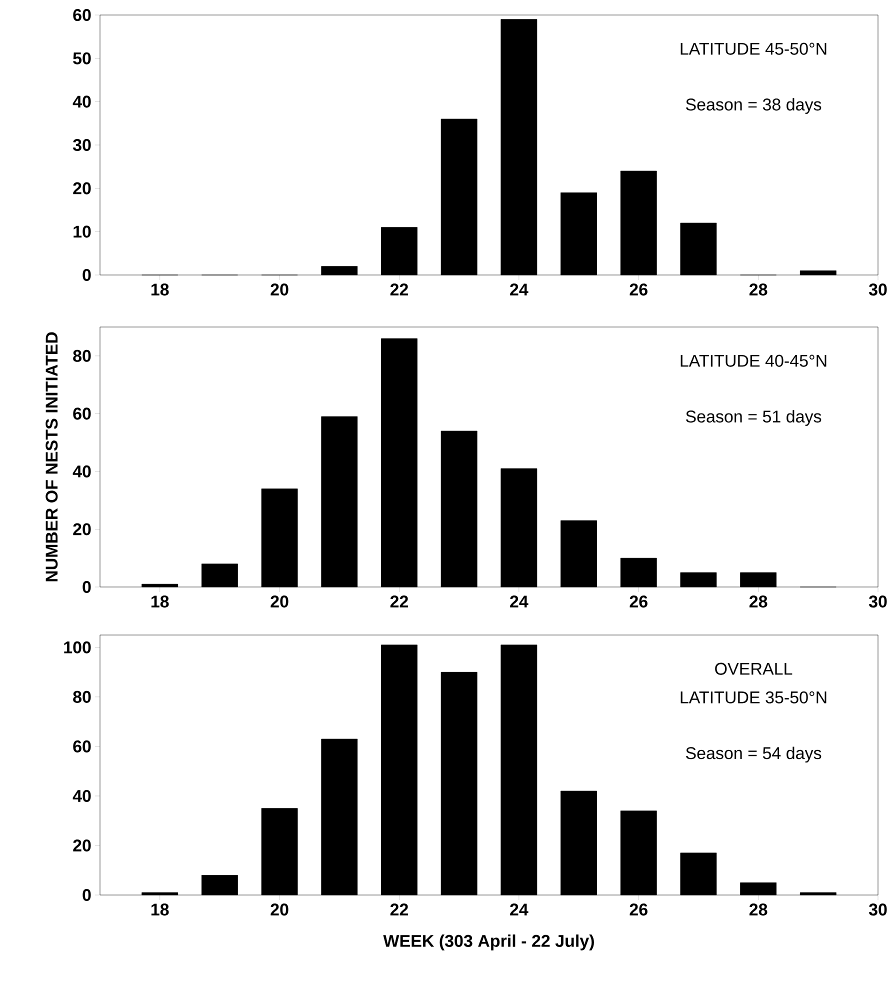 This screenshot has width=895, height=990. What do you see at coordinates (754, 418) in the screenshot?
I see `annotation: Season = 51 days` at bounding box center [754, 418].